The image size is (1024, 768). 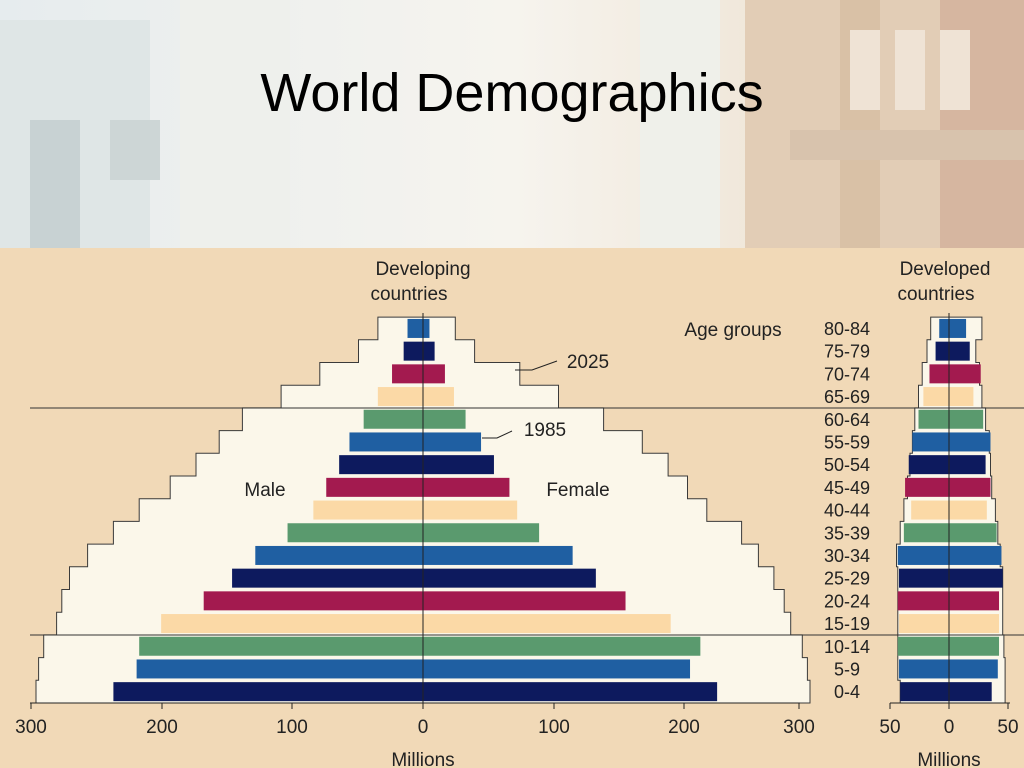 I want to click on age-label-15-19: 15-19, so click(x=847, y=624).